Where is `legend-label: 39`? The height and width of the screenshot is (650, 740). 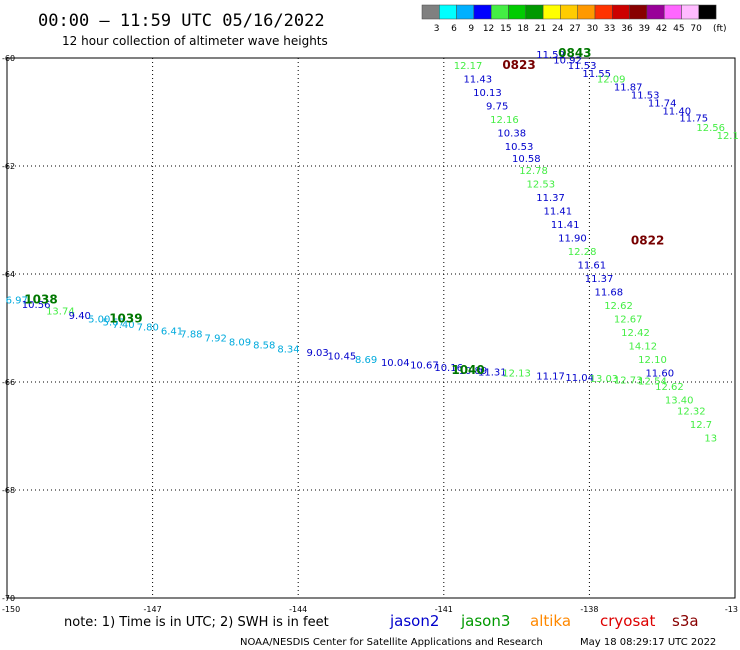
legend-label: 39 is located at coordinates (645, 29).